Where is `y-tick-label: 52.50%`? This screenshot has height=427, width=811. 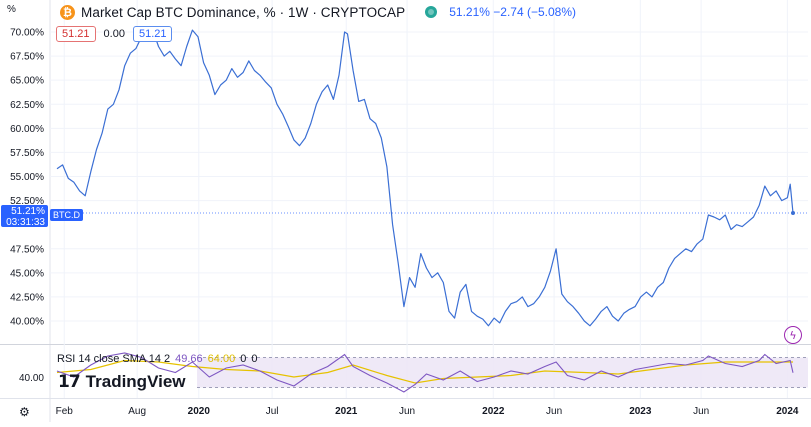
y-tick-label: 52.50% is located at coordinates (27, 201).